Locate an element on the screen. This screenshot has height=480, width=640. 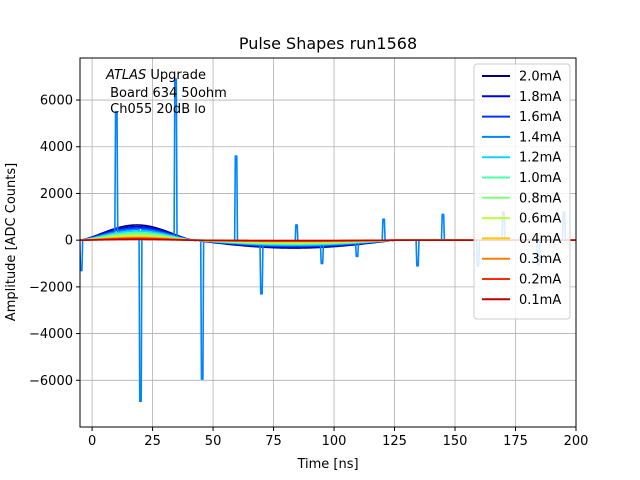
y-tick-label: 0 is located at coordinates (69, 241).